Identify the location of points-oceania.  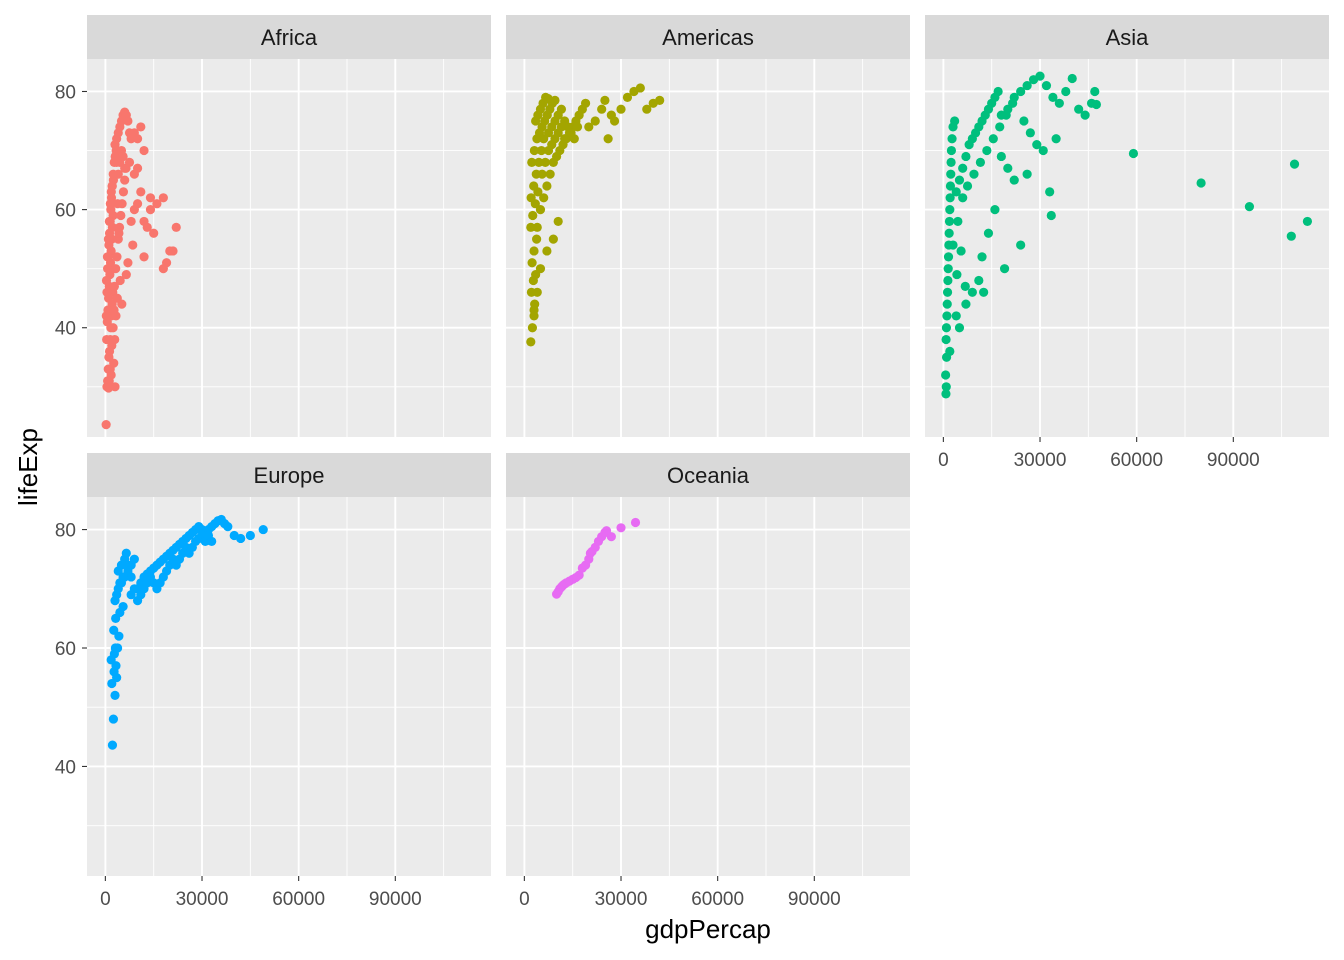
(596, 558).